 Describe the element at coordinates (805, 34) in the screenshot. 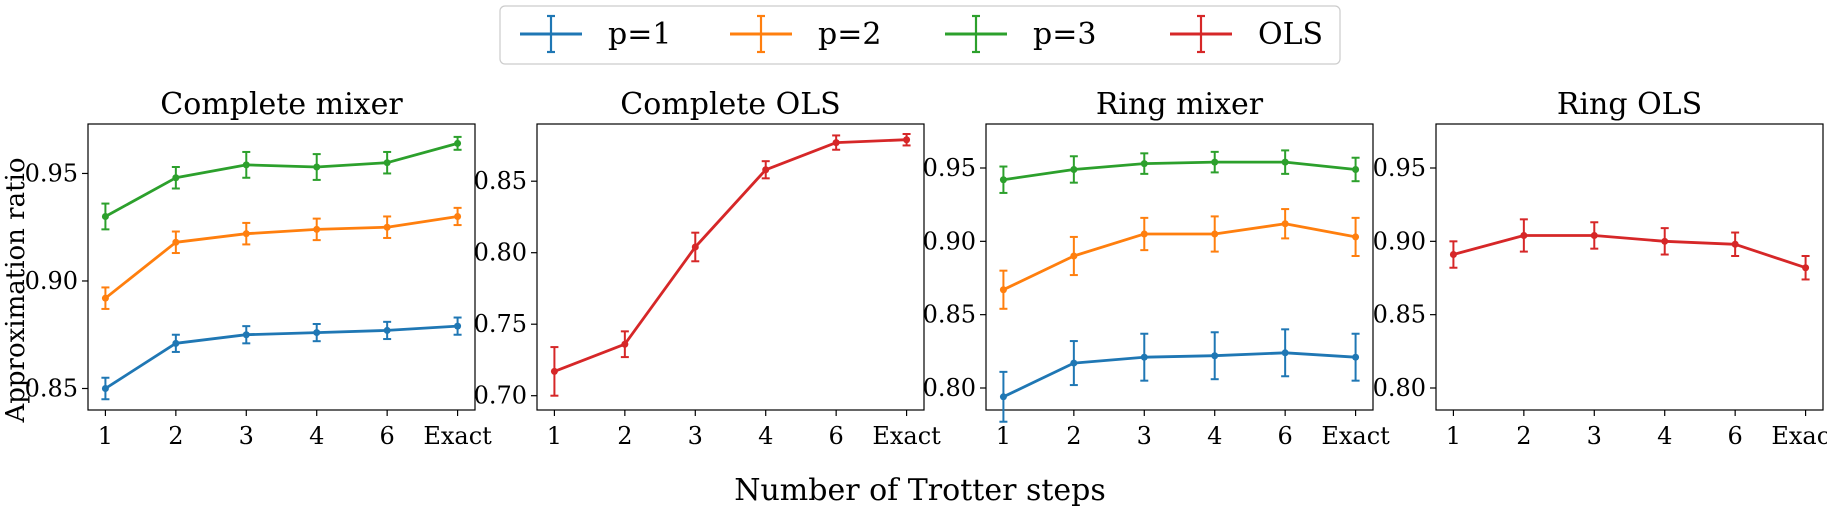

I see `legend-item-p2: p=2` at that location.